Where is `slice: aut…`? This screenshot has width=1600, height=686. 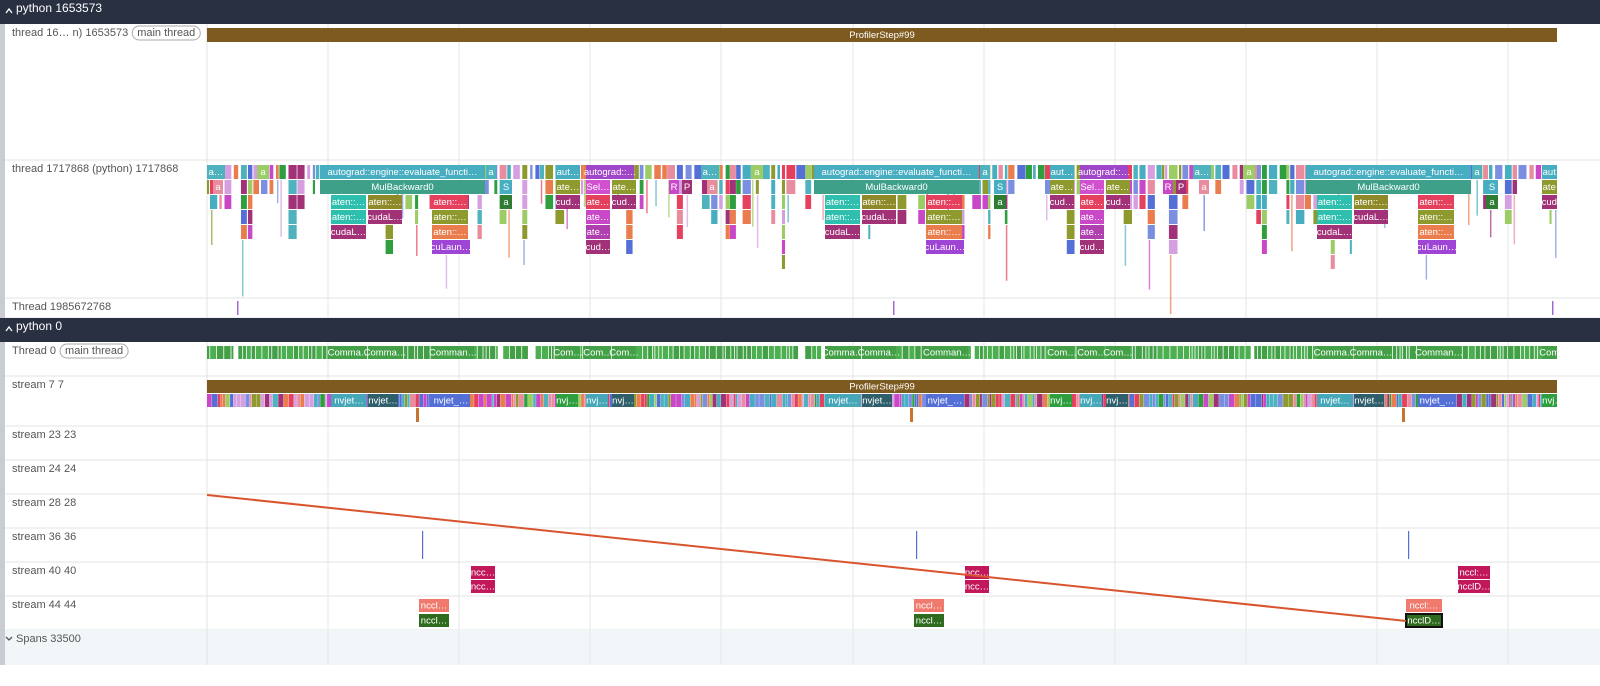
slice: aut… is located at coordinates (1062, 172).